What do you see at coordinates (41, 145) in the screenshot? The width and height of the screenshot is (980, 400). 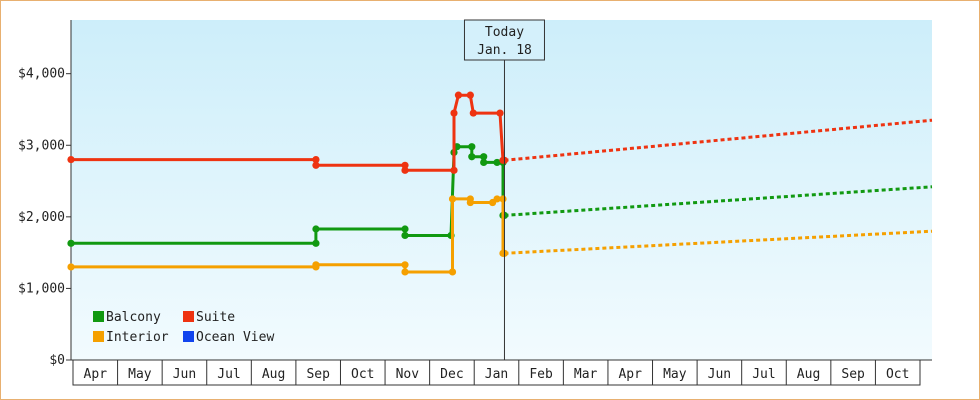 I see `y-tick-label: $3,000` at bounding box center [41, 145].